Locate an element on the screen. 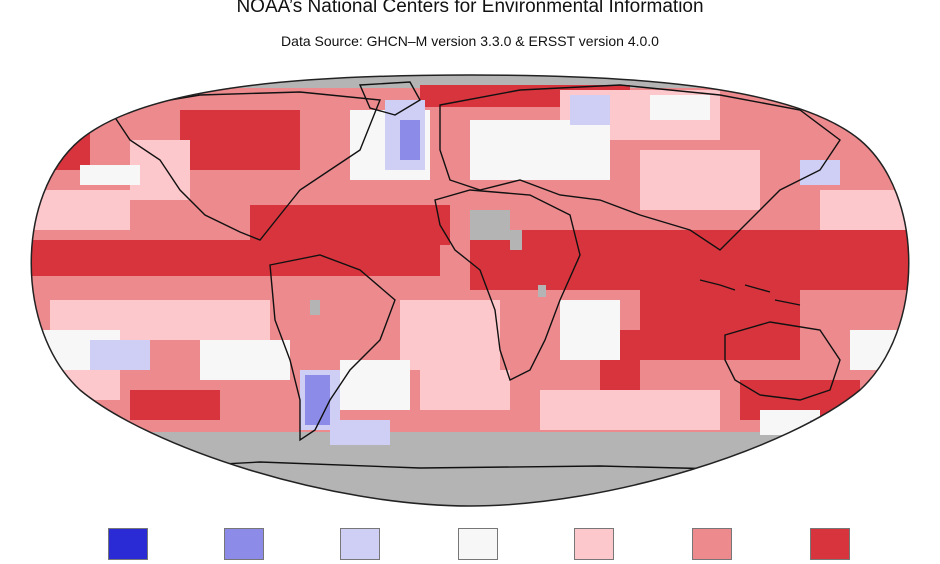  arctic-no-data is located at coordinates (470, 81).